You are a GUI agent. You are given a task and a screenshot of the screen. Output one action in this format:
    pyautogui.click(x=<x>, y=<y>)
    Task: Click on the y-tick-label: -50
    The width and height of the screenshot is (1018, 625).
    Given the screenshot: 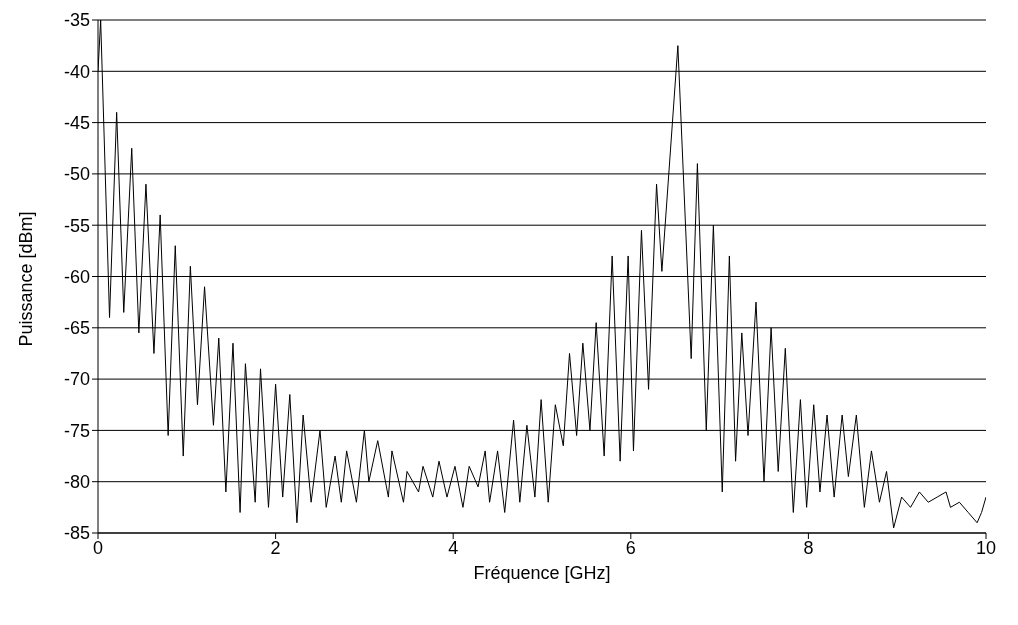 What is the action you would take?
    pyautogui.click(x=76, y=174)
    